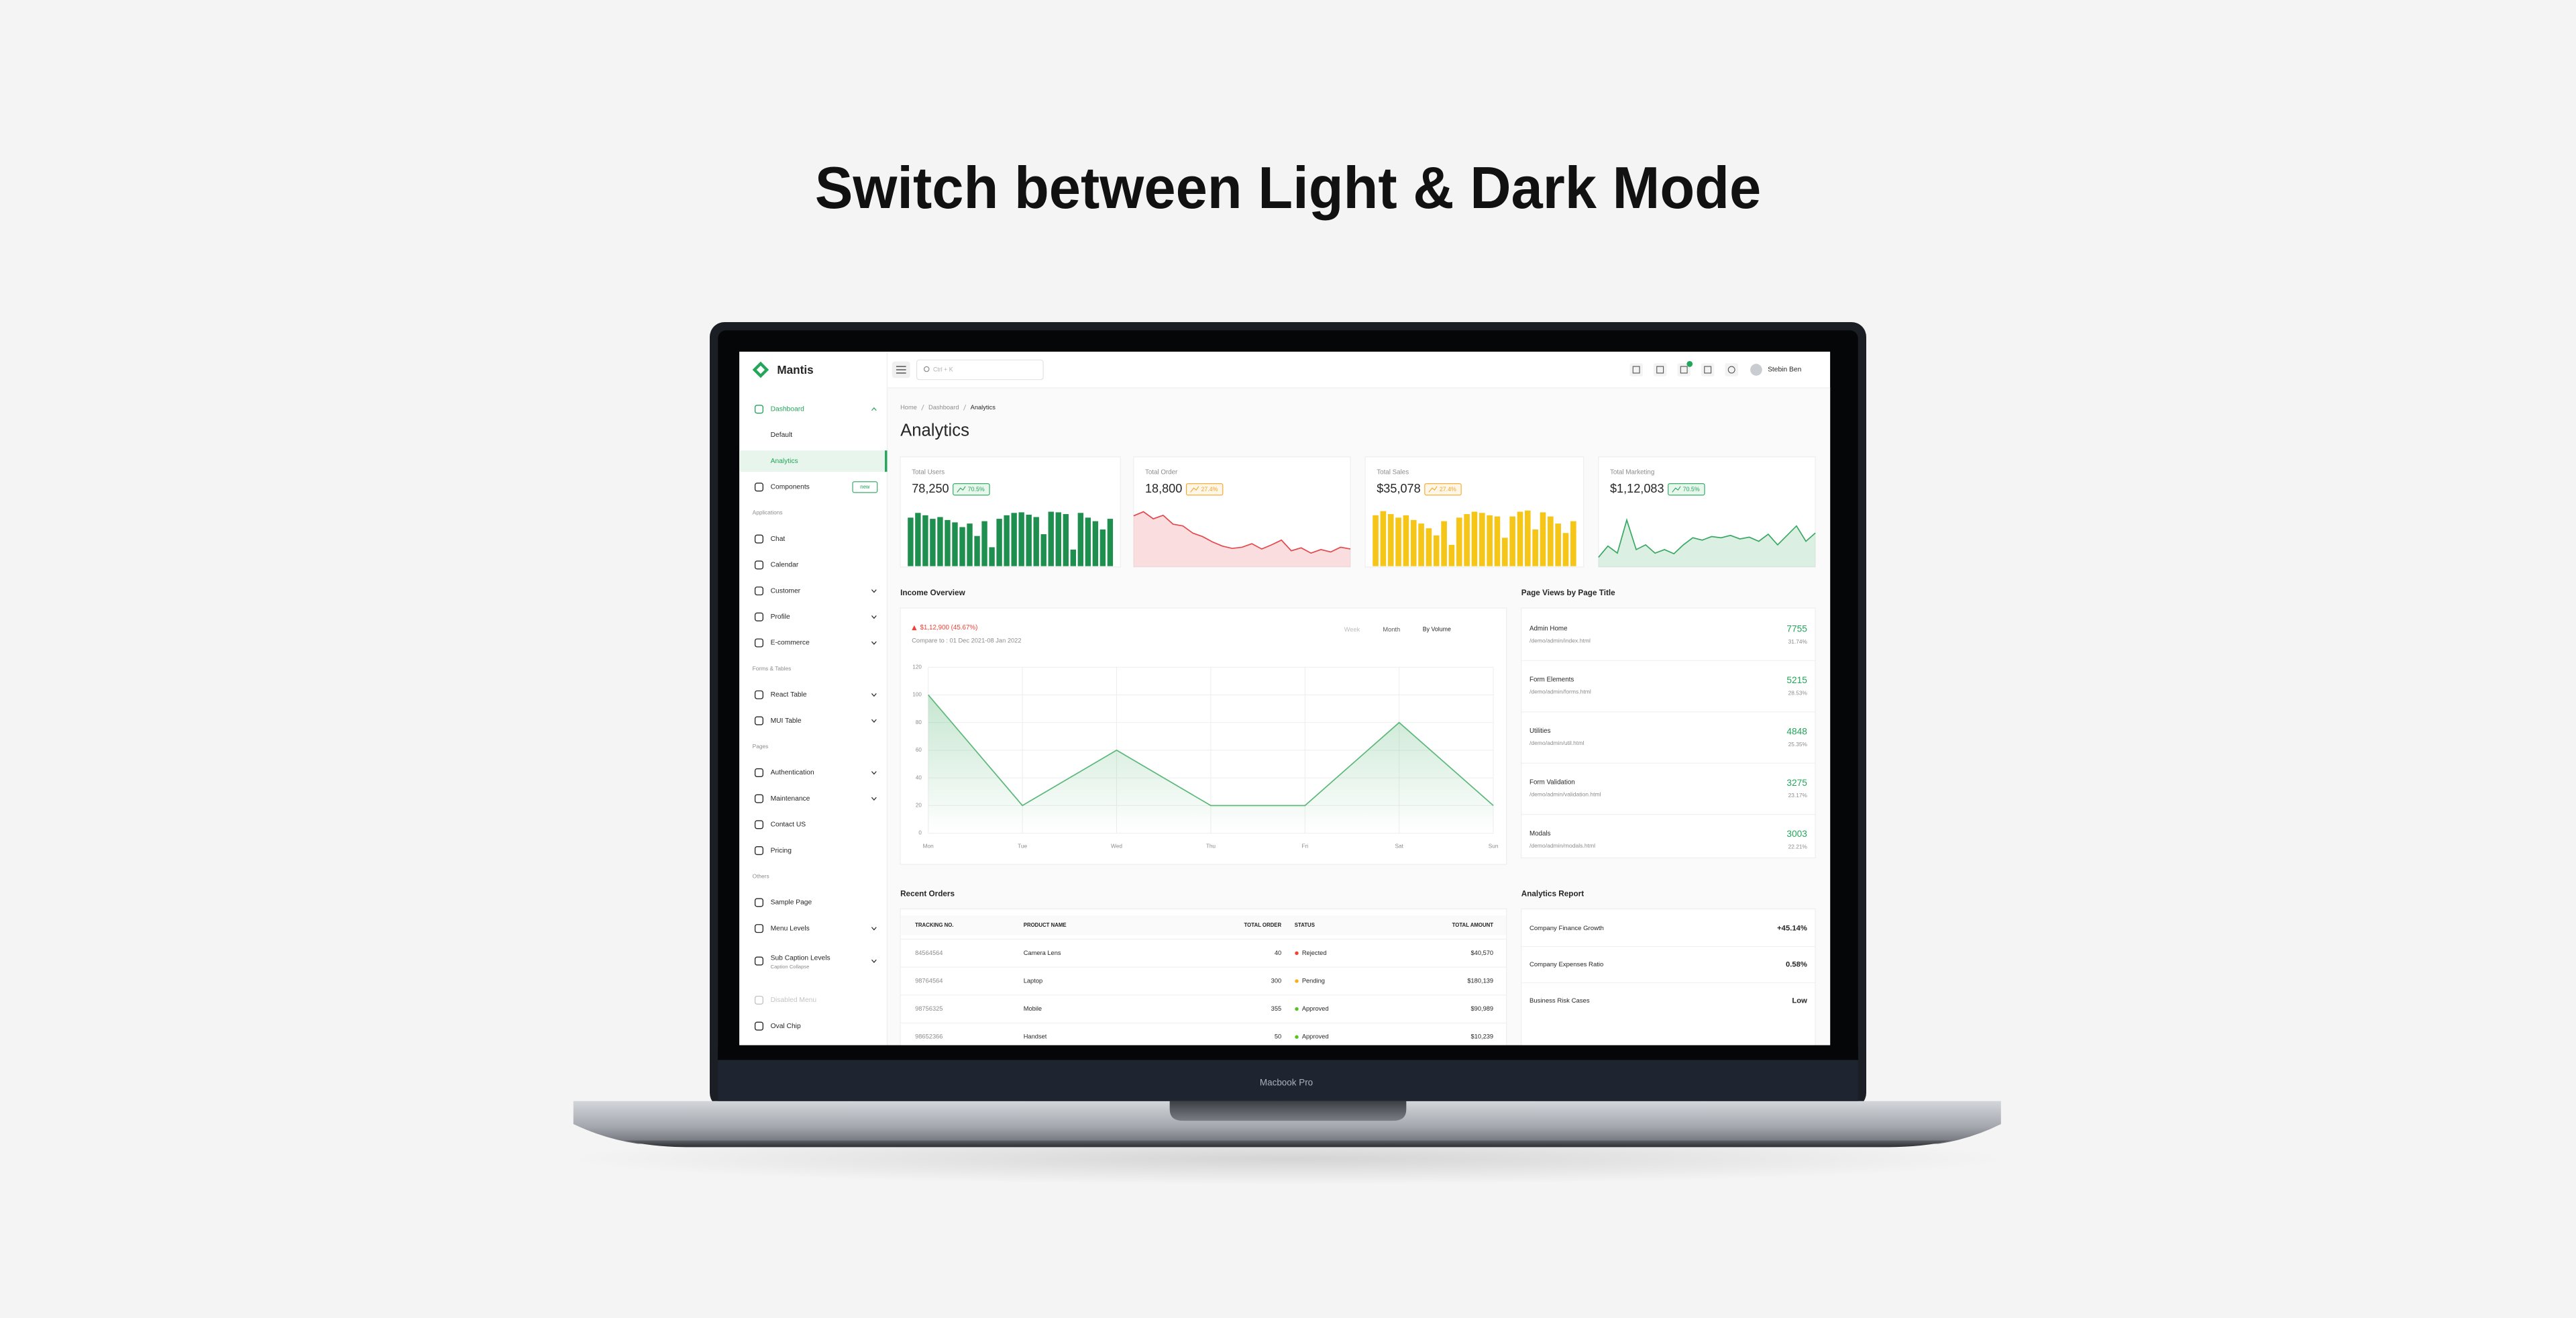  I want to click on menu-item: Authentication, so click(792, 772).